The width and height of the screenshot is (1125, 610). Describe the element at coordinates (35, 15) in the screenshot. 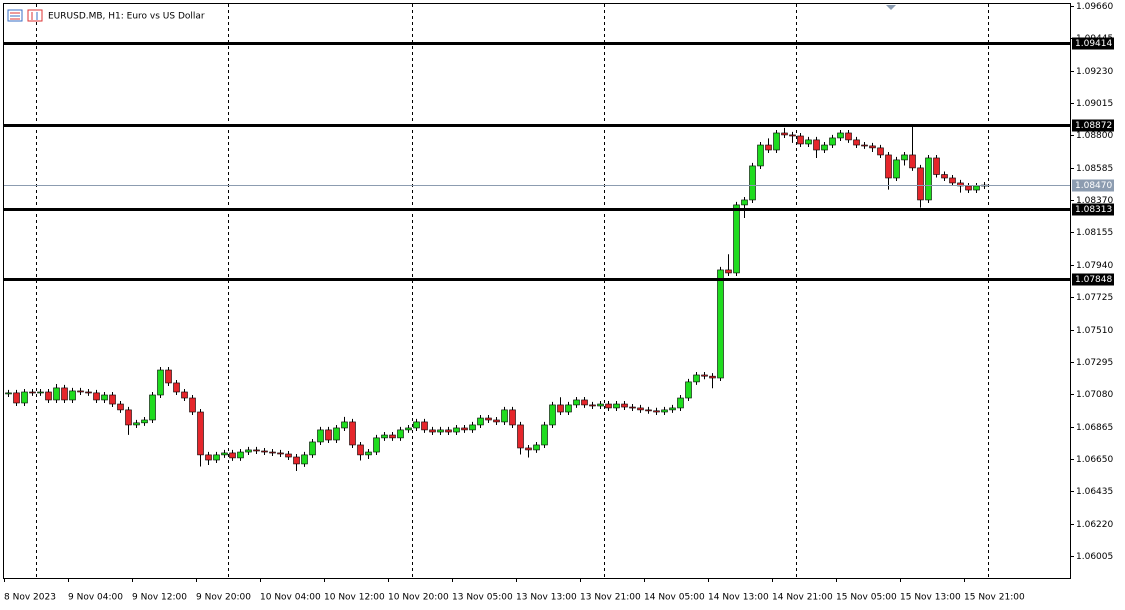

I see `icon-chart` at that location.